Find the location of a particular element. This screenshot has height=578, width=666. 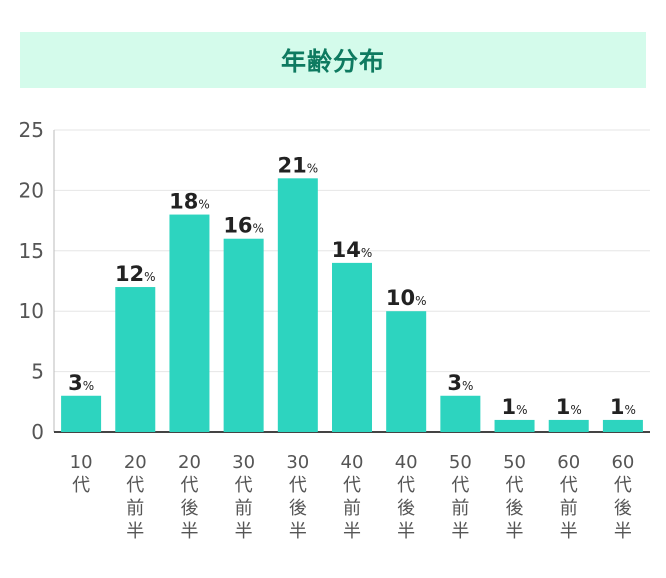

x-tick-label: 30 代前半 is located at coordinates (243, 497).